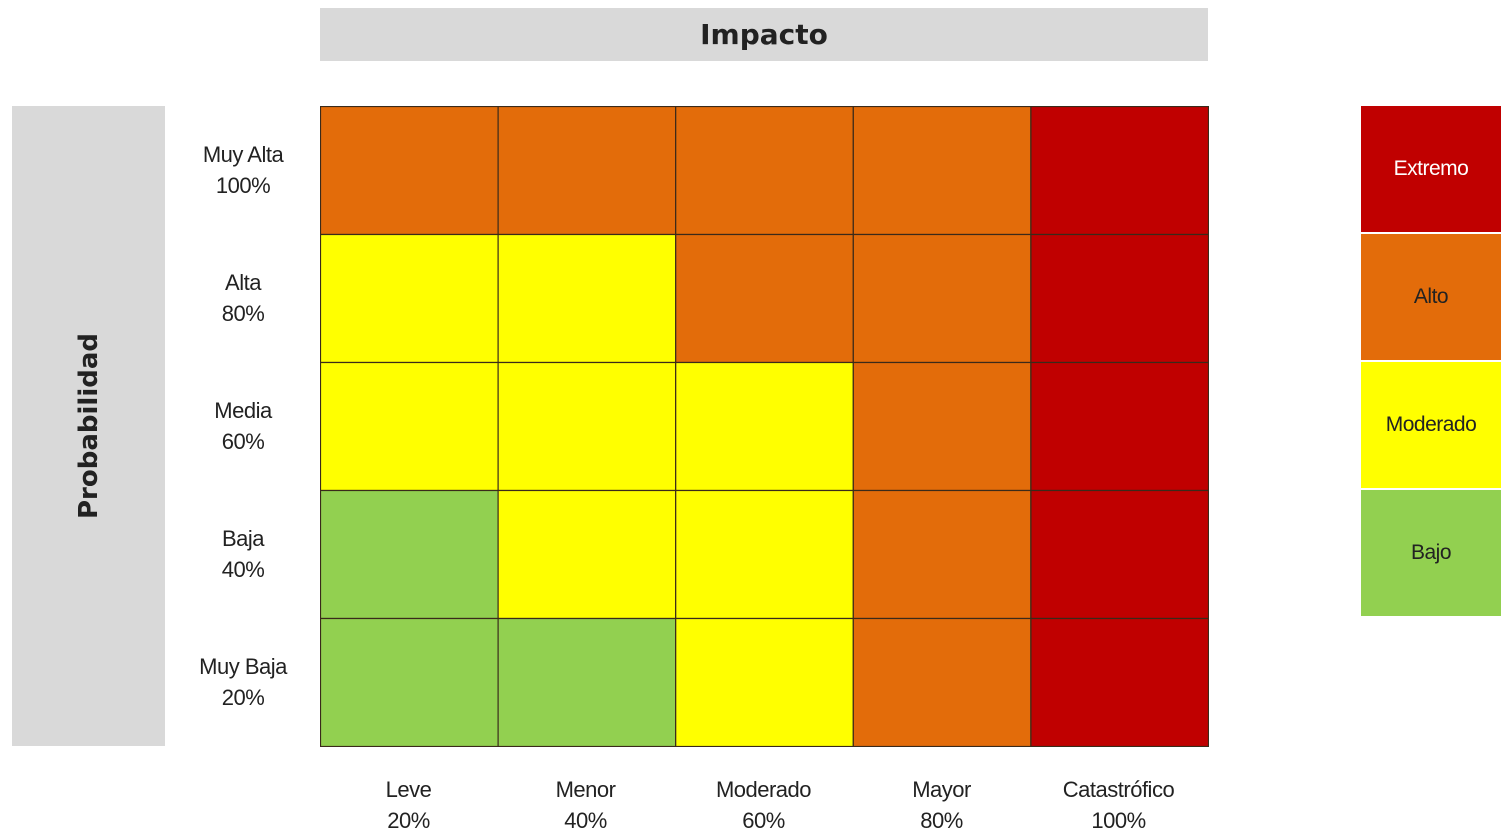 The image size is (1501, 836). Describe the element at coordinates (243, 554) in the screenshot. I see `row-label-baja: Baja 40%` at that location.